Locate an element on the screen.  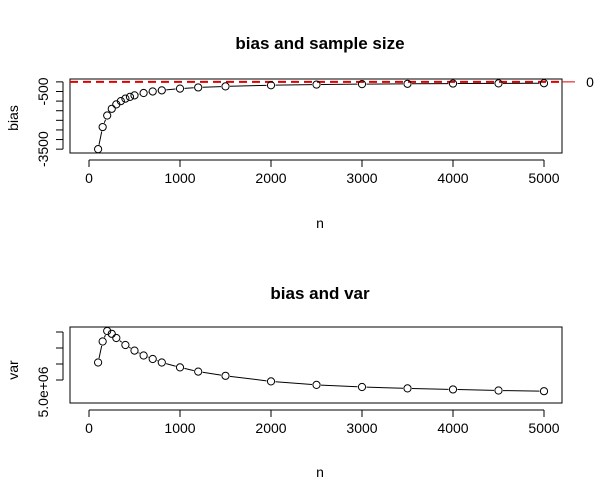
var-chart-title: bias and var is located at coordinates (320, 293).